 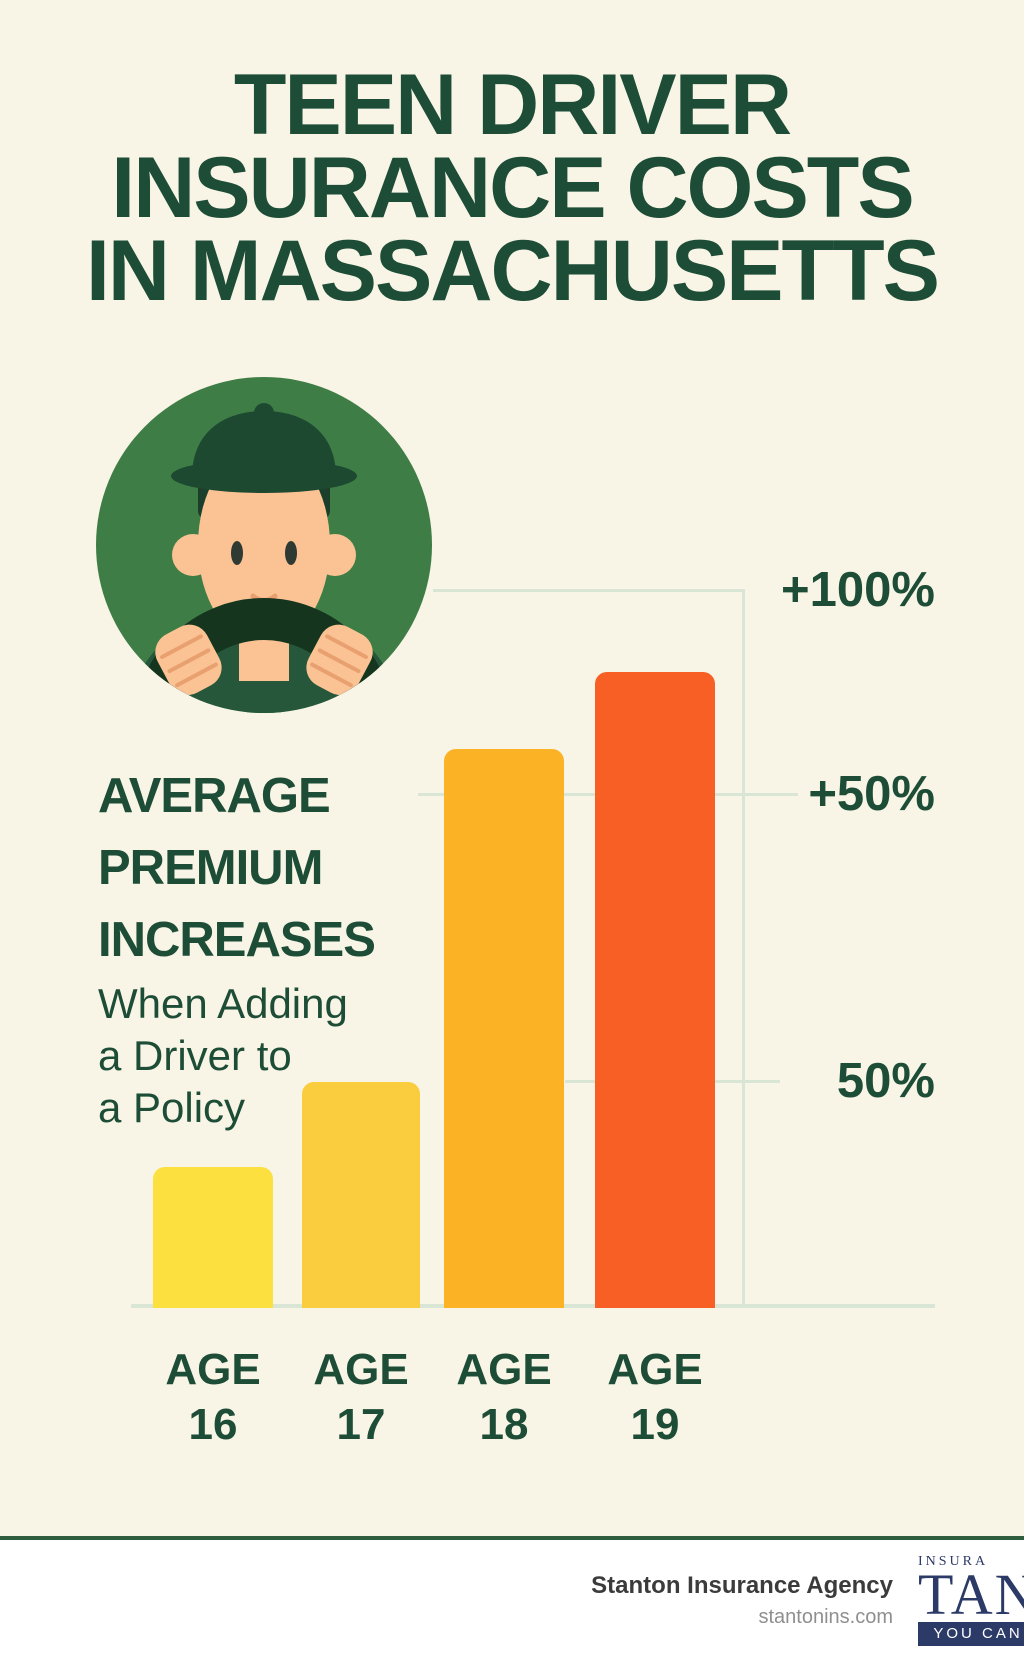 What do you see at coordinates (264, 655) in the screenshot?
I see `steering-wheel` at bounding box center [264, 655].